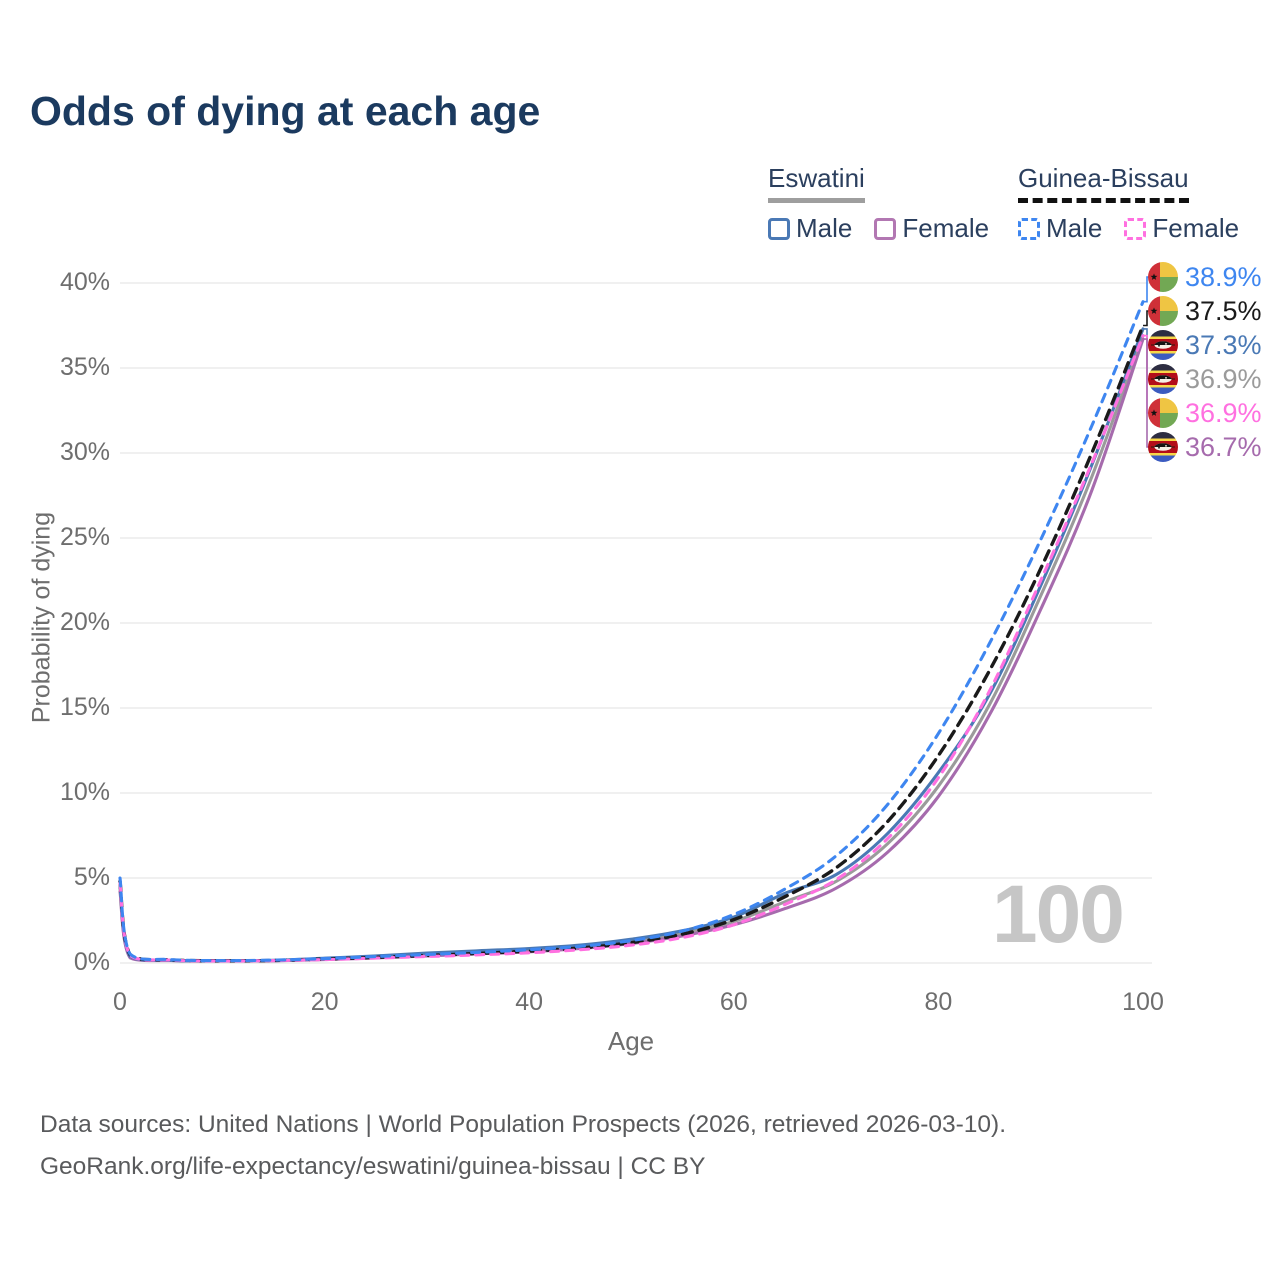 The width and height of the screenshot is (1280, 1280). What do you see at coordinates (631, 1041) in the screenshot?
I see `x-axis-title: Age` at bounding box center [631, 1041].